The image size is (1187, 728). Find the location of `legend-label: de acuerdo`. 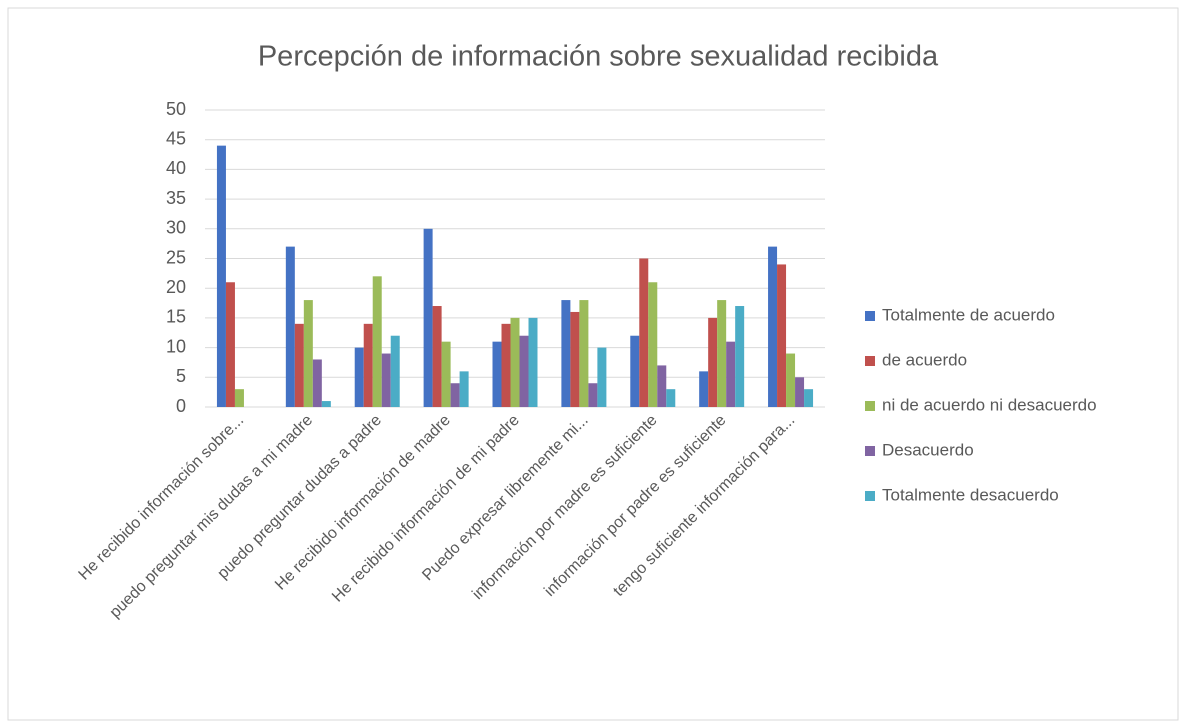

legend-label: de acuerdo is located at coordinates (924, 359).